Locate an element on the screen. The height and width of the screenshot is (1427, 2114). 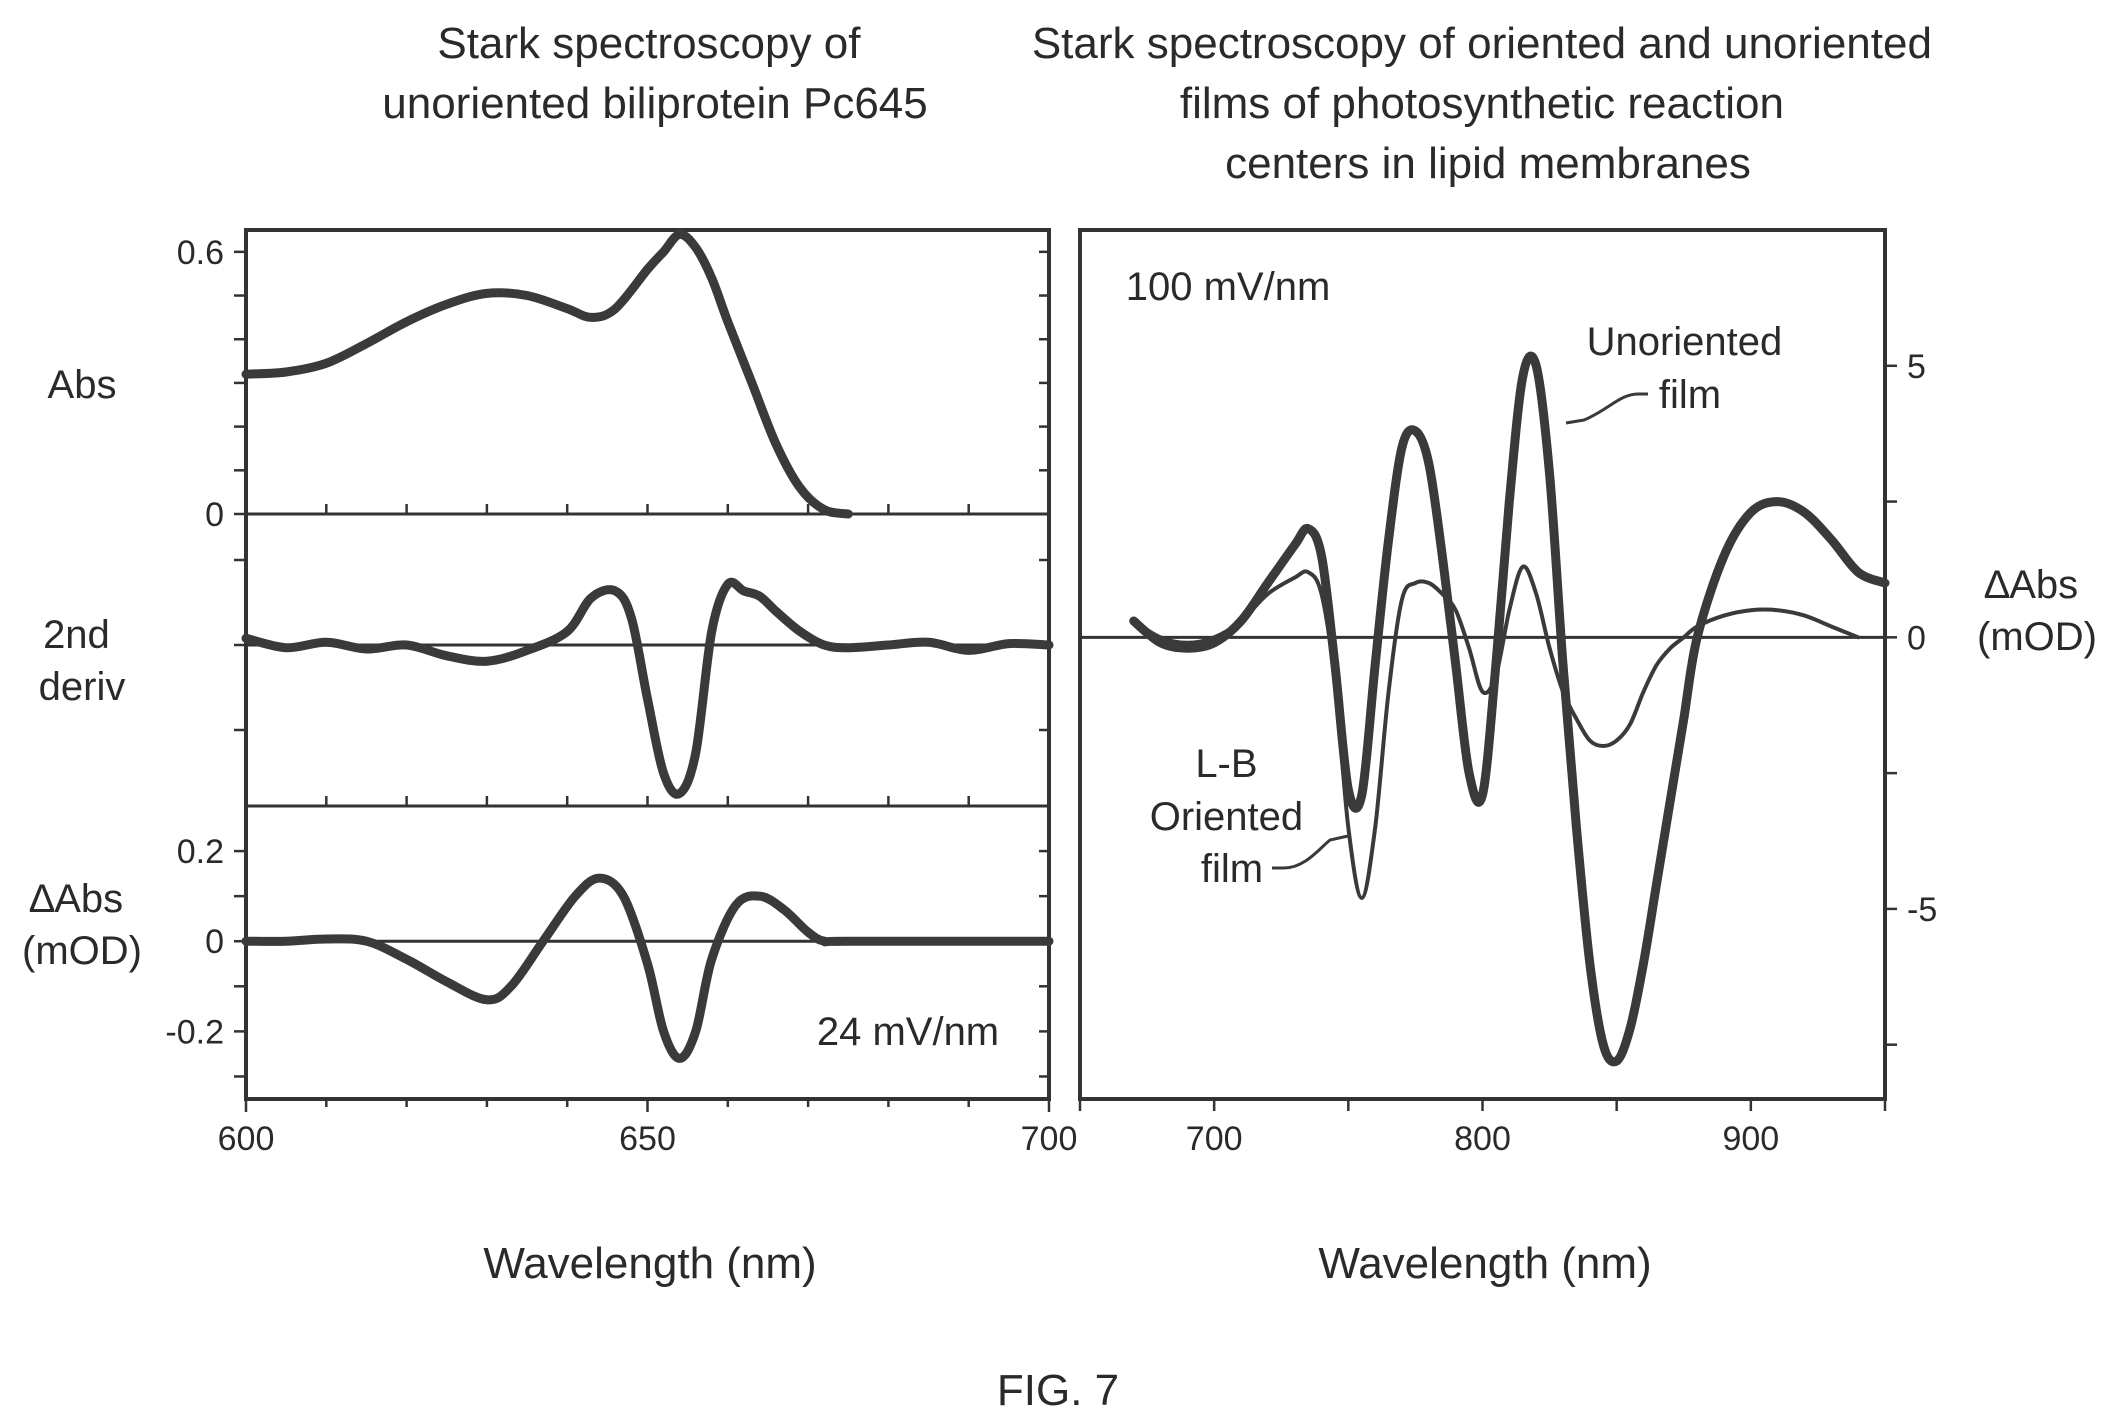
dabs-y-tick-label: 0.2 is located at coordinates (200, 852).